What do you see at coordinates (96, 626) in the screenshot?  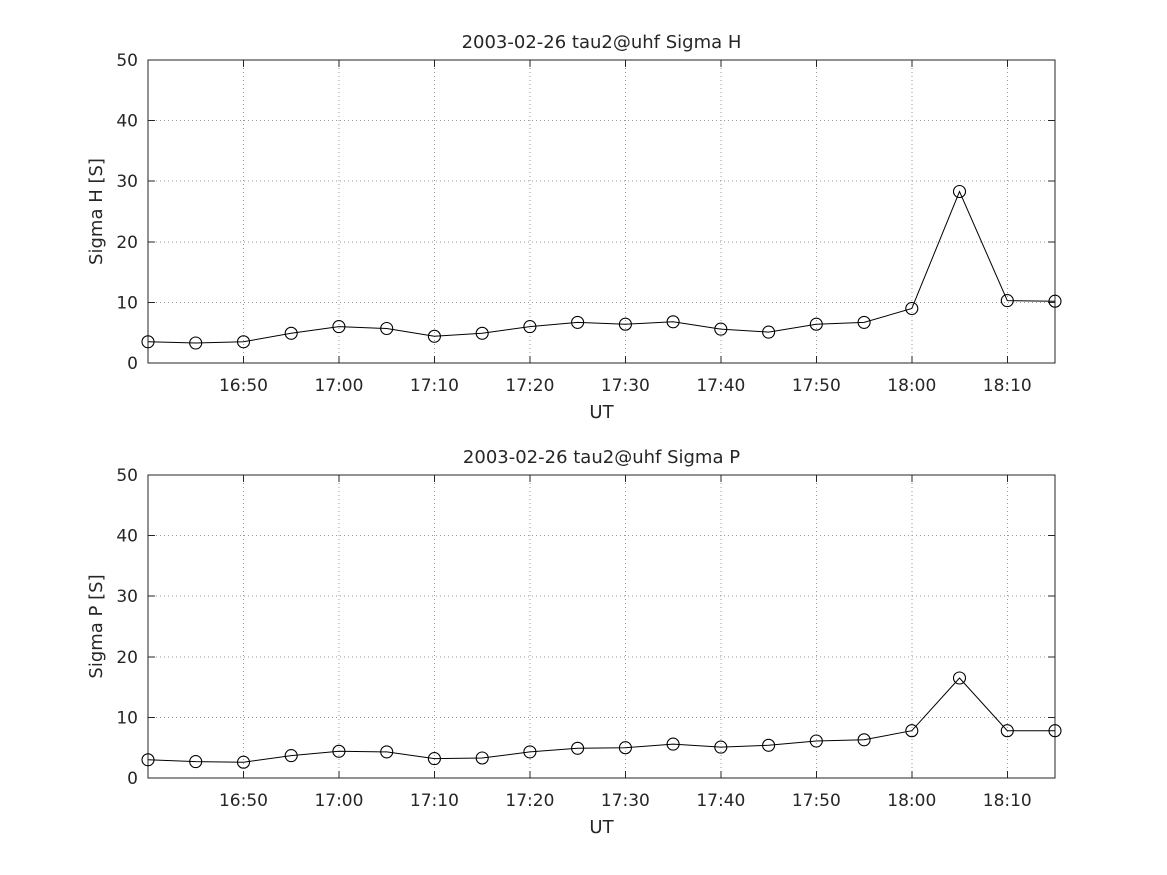 I see `y-axis-label: Sigma P [S]` at bounding box center [96, 626].